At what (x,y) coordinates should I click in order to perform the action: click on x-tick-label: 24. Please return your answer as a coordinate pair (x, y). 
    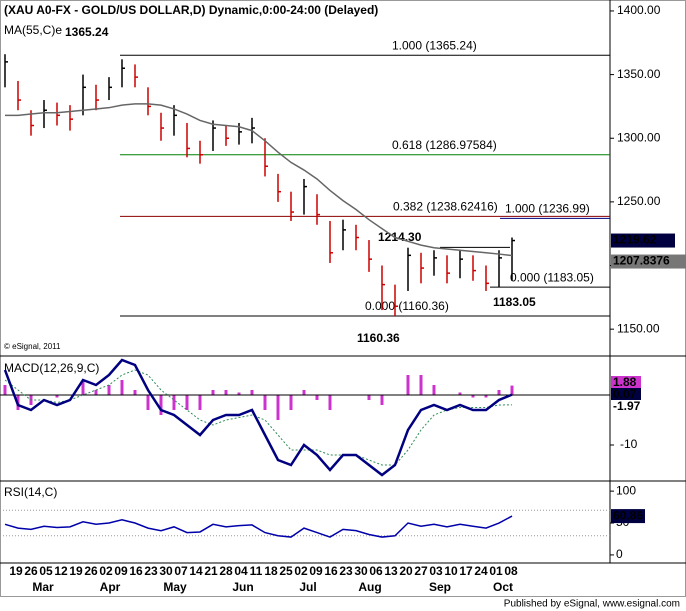
    Looking at the image, I should click on (481, 571).